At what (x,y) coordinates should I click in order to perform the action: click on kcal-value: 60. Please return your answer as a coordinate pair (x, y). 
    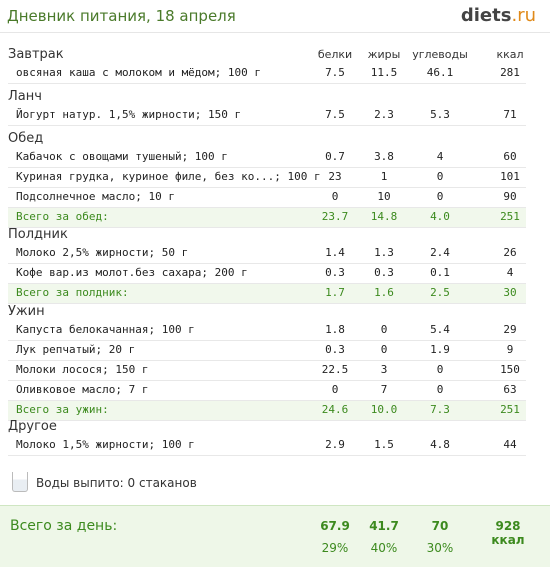
    Looking at the image, I should click on (510, 156).